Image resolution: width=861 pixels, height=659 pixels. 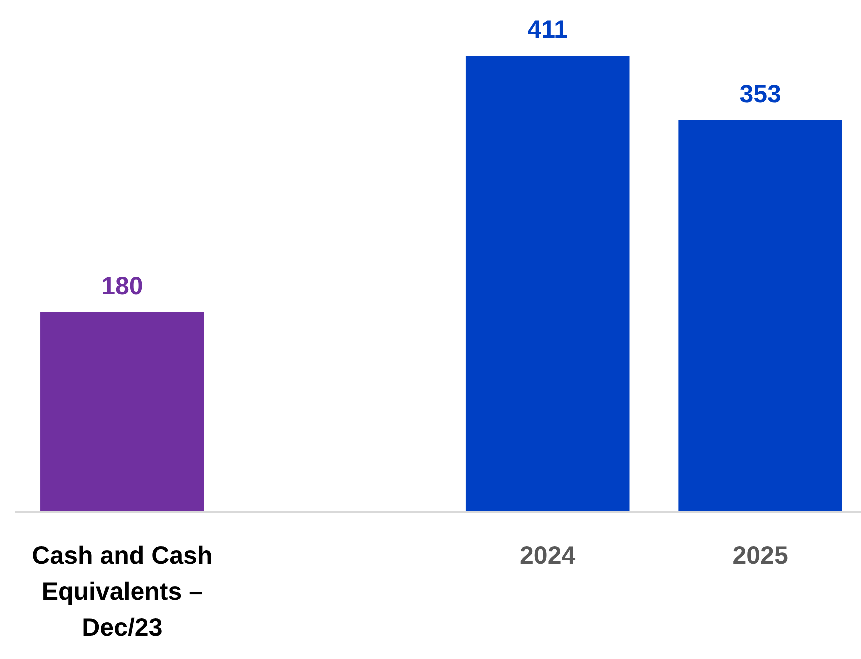 What do you see at coordinates (761, 94) in the screenshot?
I see `data-label: 353` at bounding box center [761, 94].